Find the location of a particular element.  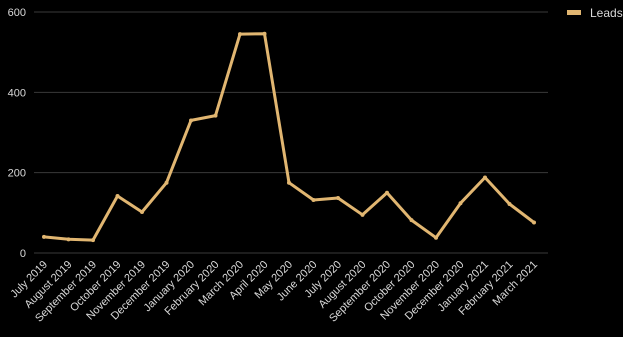

legend-swatch is located at coordinates (574, 12).